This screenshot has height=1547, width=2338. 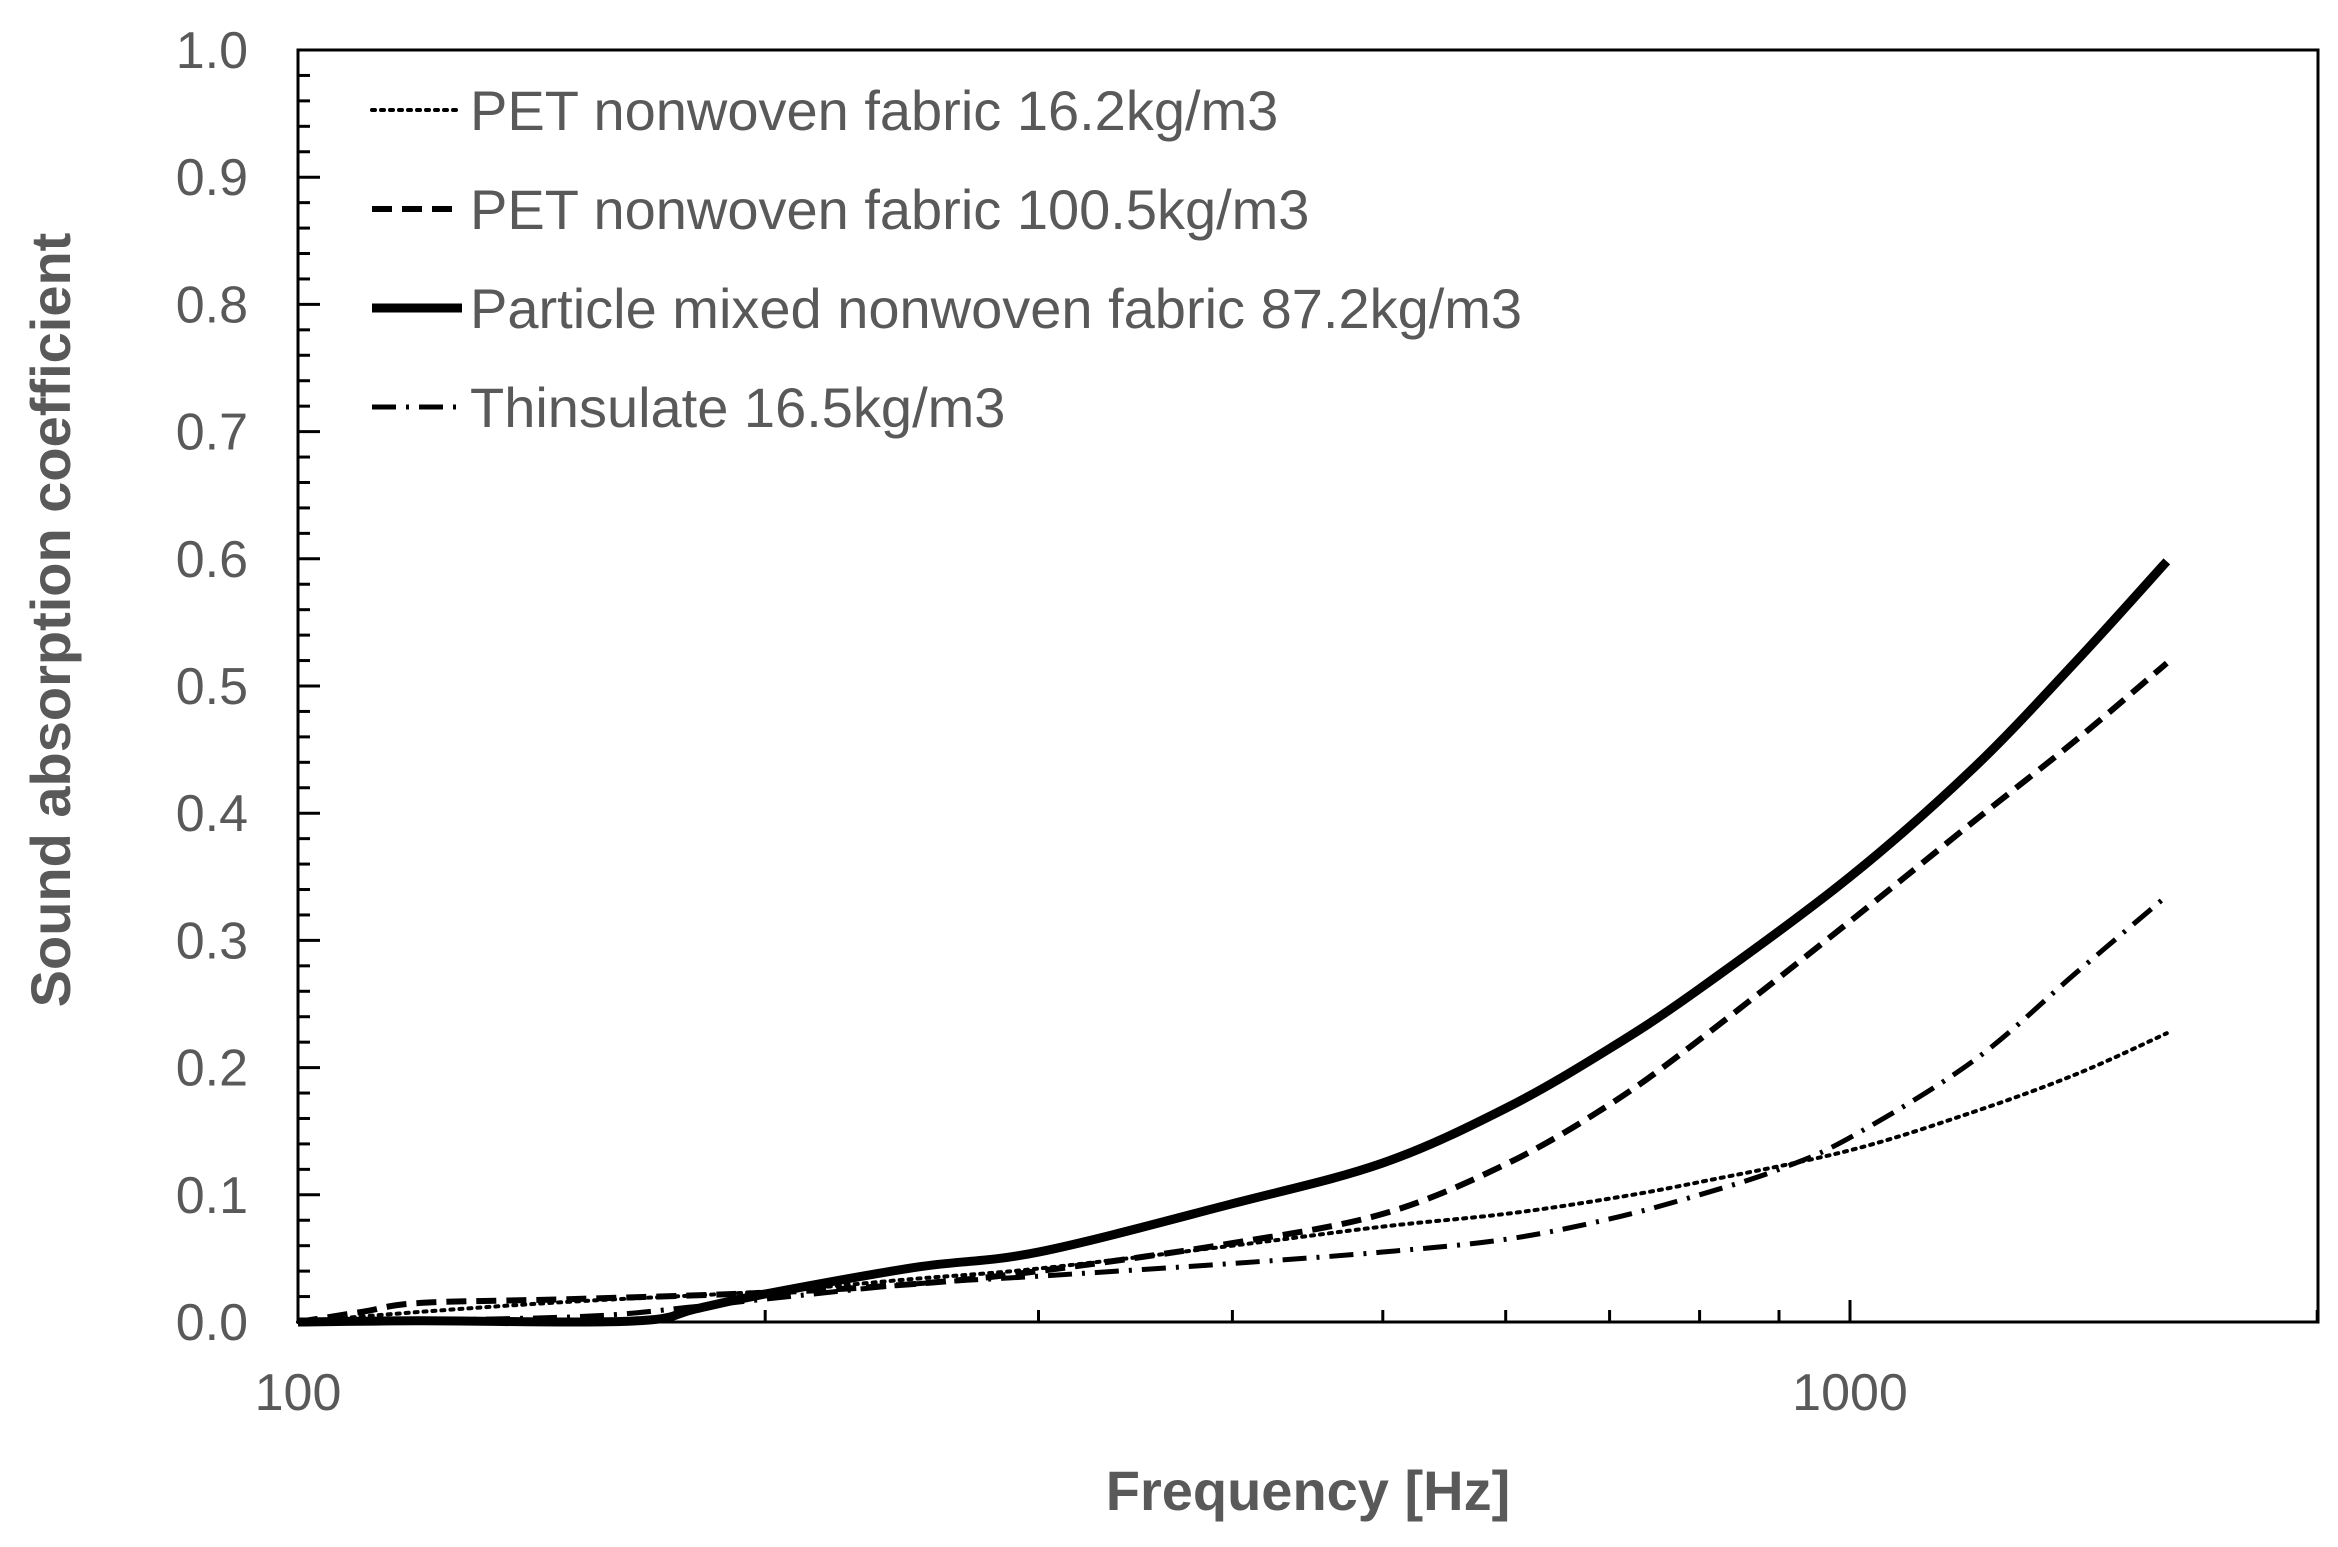 I want to click on y-tick-label: 0.9, so click(x=212, y=178).